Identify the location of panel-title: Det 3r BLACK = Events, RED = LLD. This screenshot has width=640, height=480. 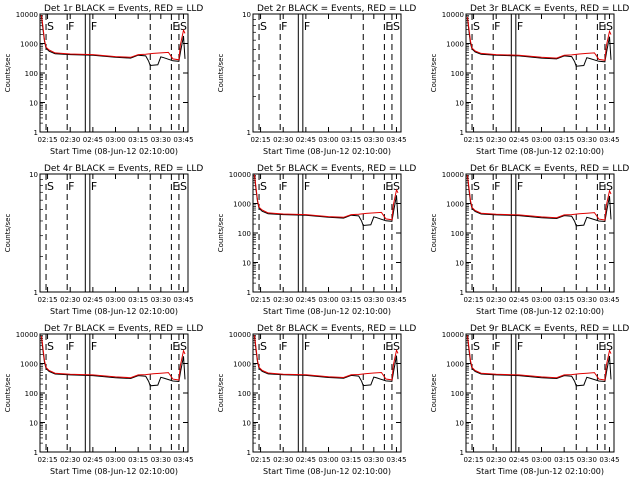
(549, 9).